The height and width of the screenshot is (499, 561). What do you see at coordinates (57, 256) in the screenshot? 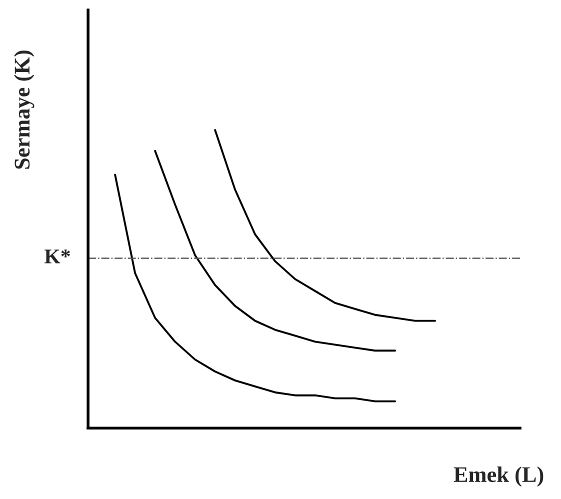
I see `ref-line-label: K*` at bounding box center [57, 256].